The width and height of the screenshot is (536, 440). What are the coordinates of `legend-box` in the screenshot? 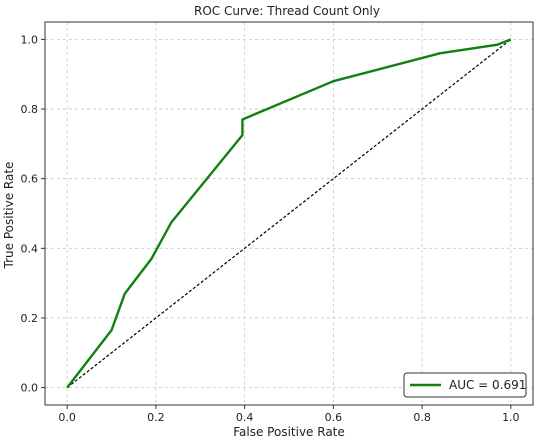 It's located at (465, 385).